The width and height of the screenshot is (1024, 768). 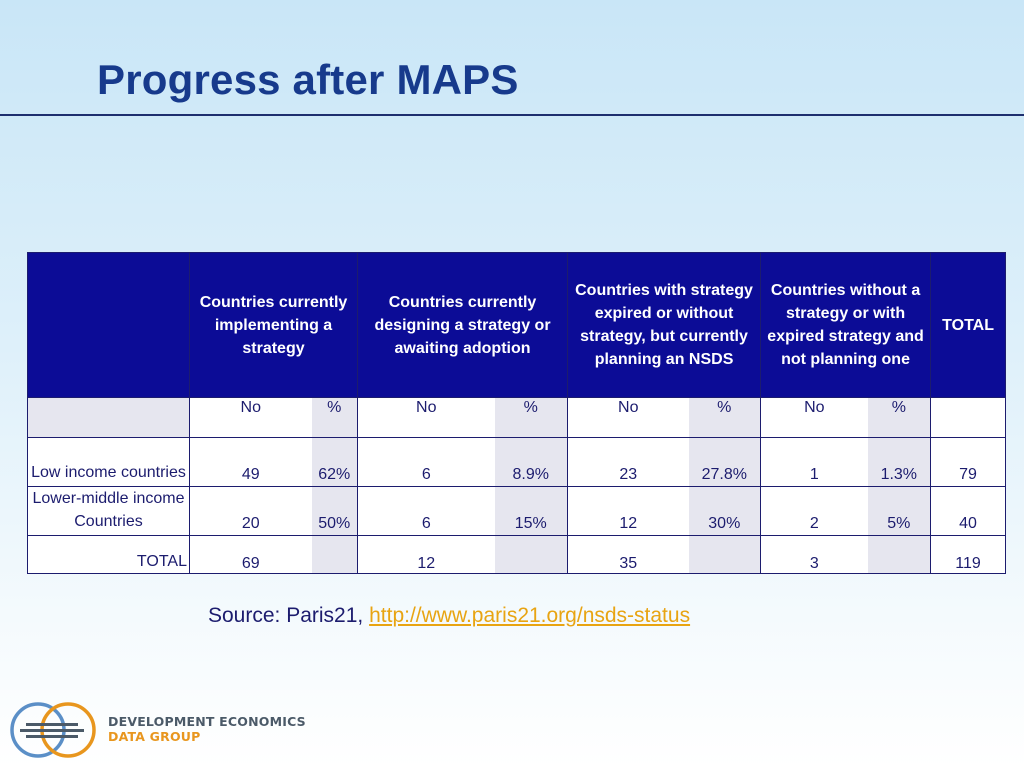 I want to click on row-label: Lower-middle income Countries, so click(x=108, y=511).